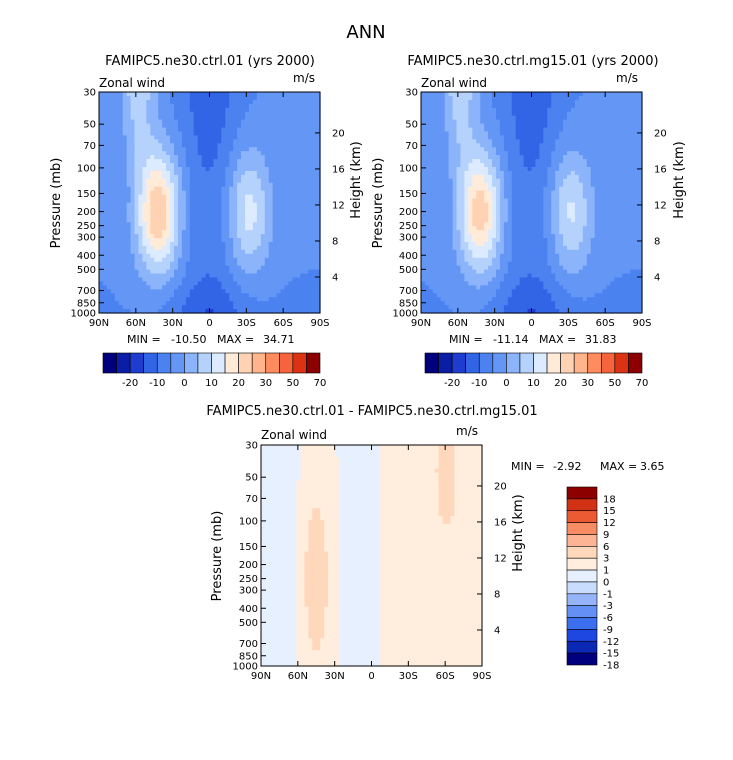 Image resolution: width=733 pixels, height=760 pixels. What do you see at coordinates (283, 323) in the screenshot?
I see `x-tick-label: 60S` at bounding box center [283, 323].